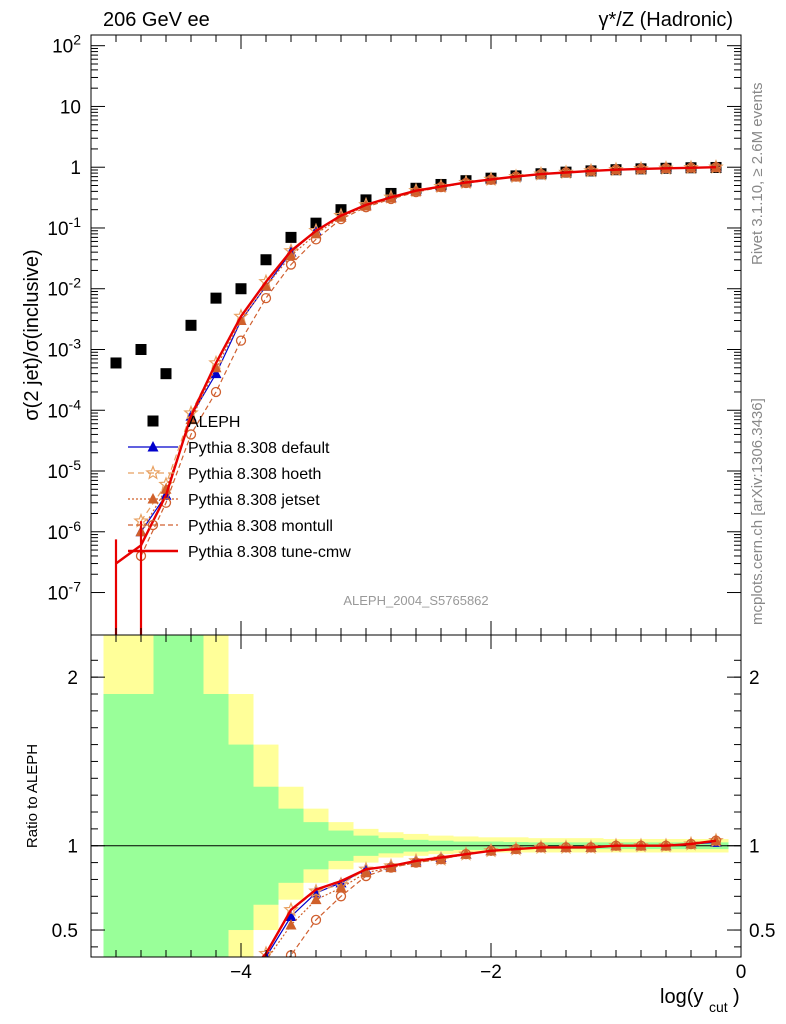 The image size is (786, 1024). I want to click on x-tick-label: −4, so click(241, 972).